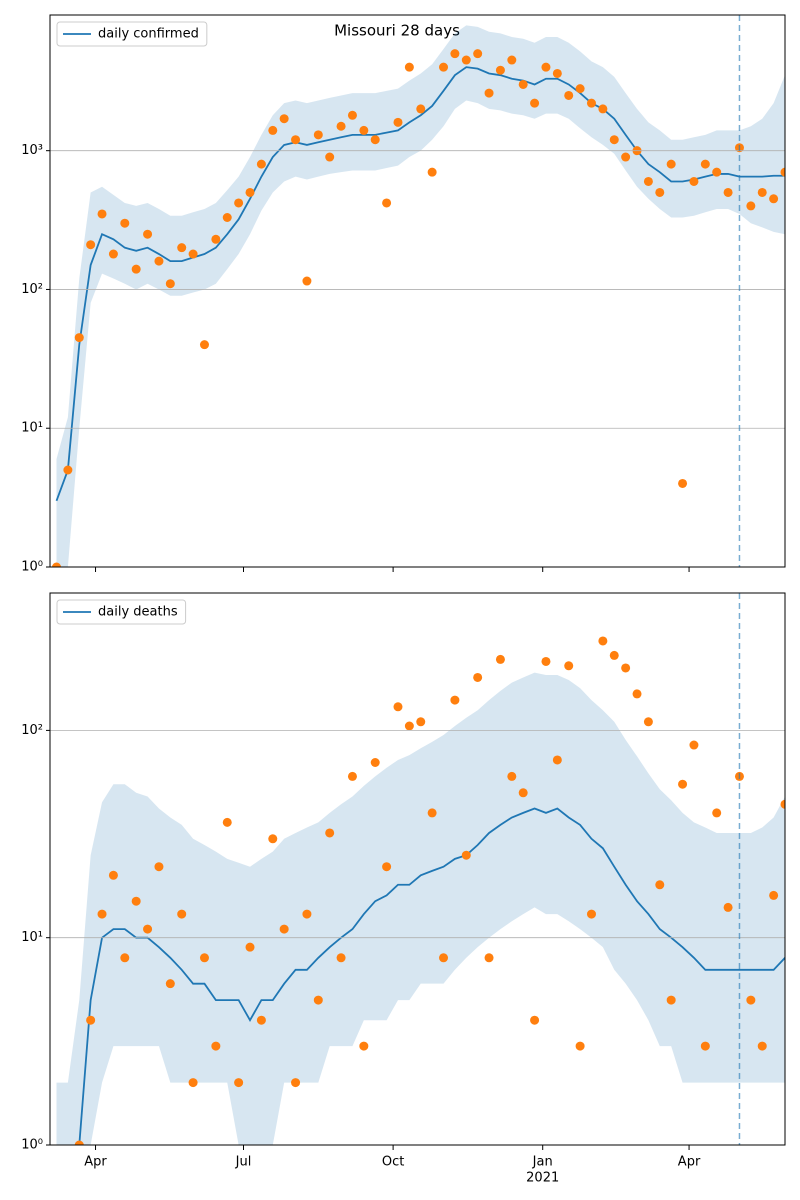 The height and width of the screenshot is (1200, 800). What do you see at coordinates (393, 1162) in the screenshot?
I see `x-tick-label: Oct` at bounding box center [393, 1162].